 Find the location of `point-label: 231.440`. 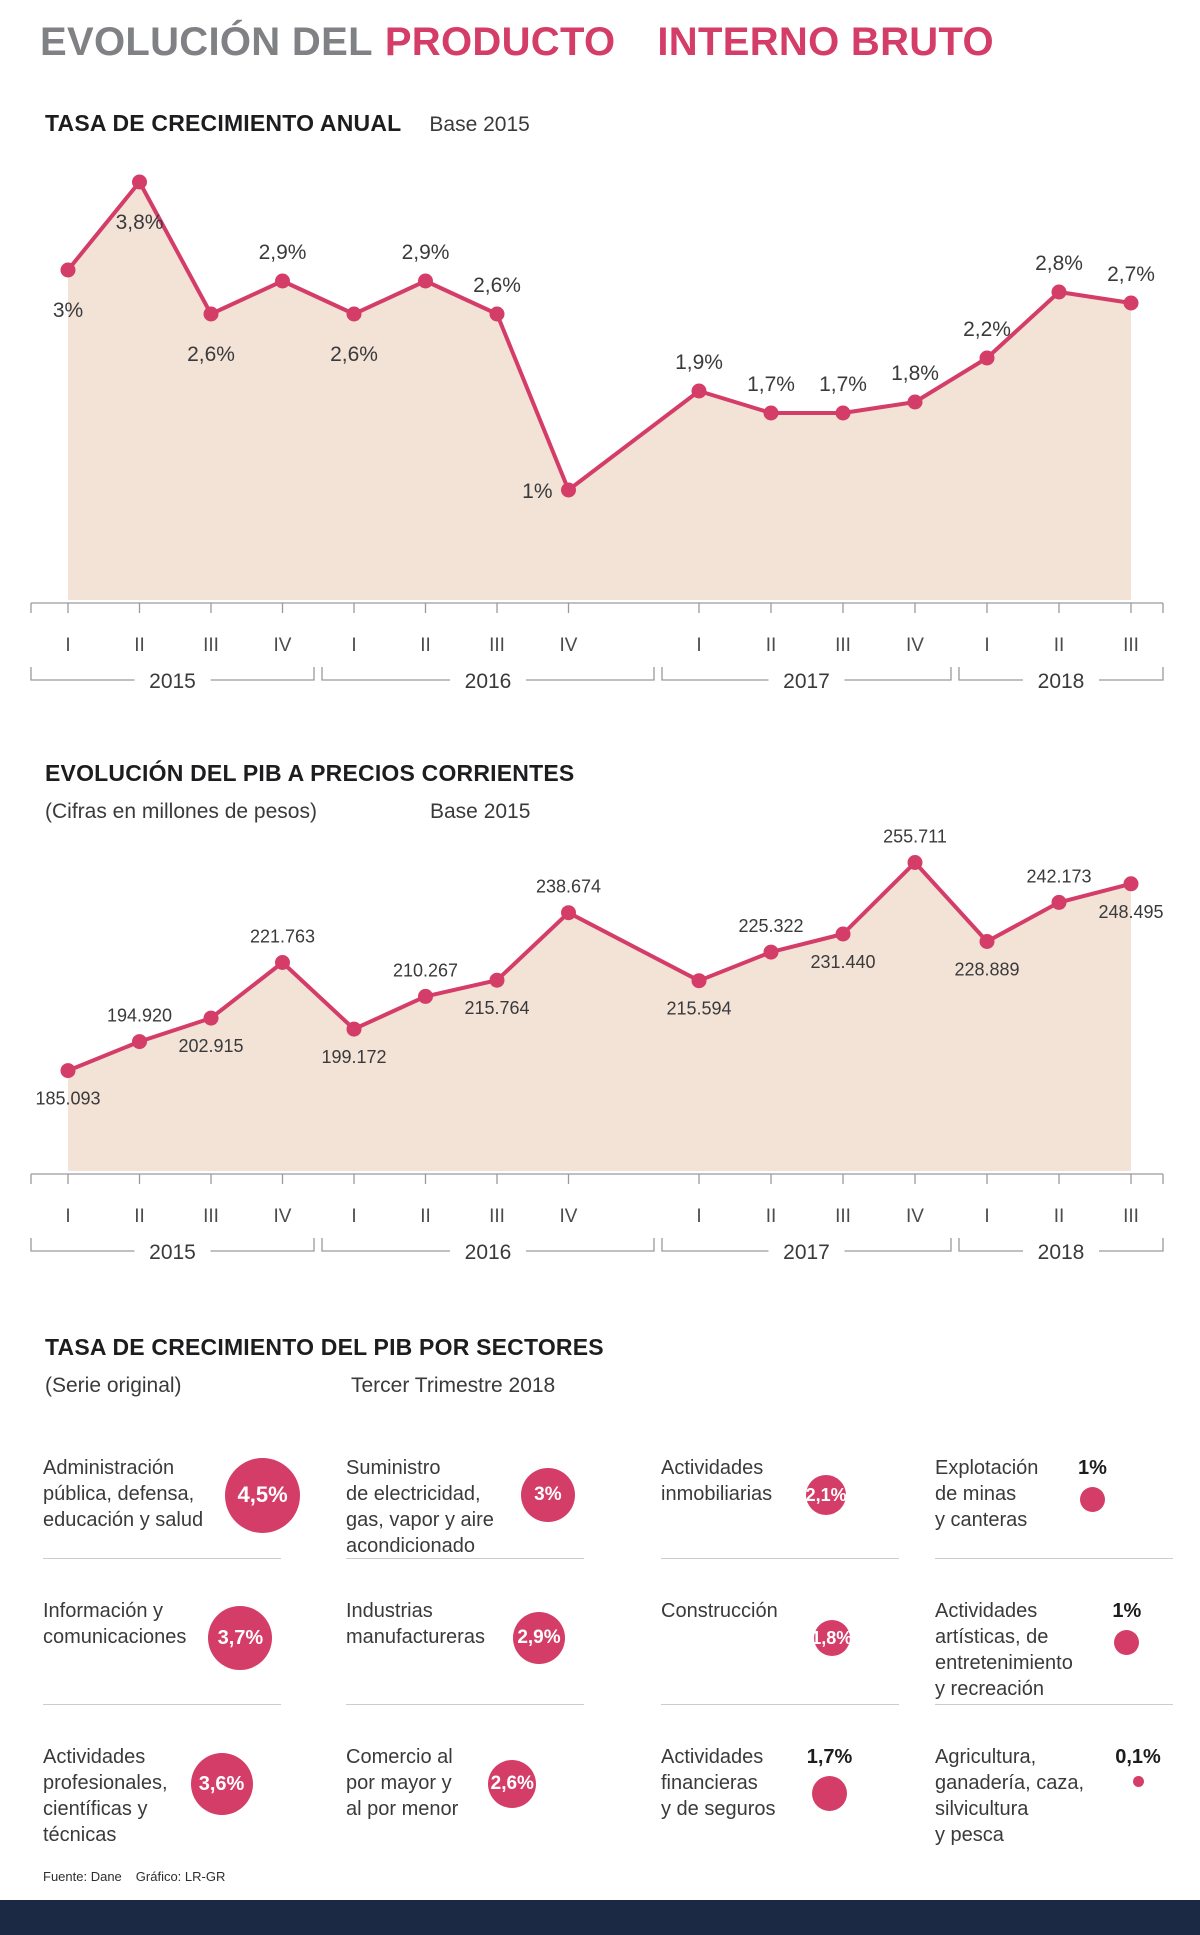

point-label: 231.440 is located at coordinates (842, 962).